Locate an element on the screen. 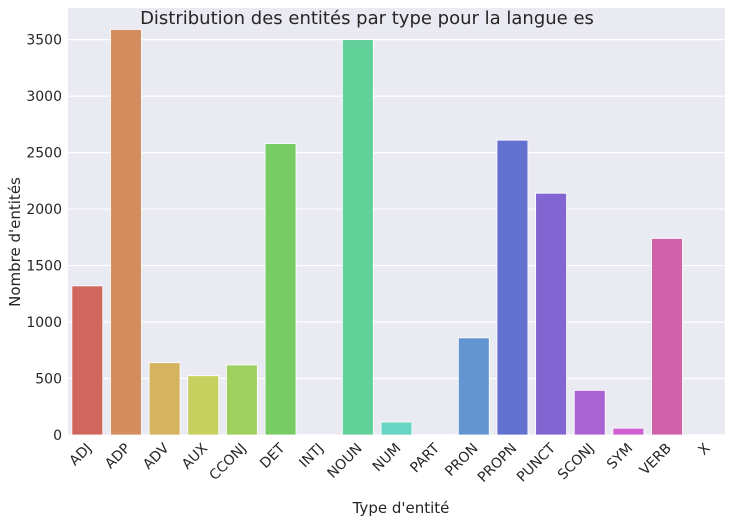 The height and width of the screenshot is (526, 734). y-tick-label: 3000 is located at coordinates (44, 97).